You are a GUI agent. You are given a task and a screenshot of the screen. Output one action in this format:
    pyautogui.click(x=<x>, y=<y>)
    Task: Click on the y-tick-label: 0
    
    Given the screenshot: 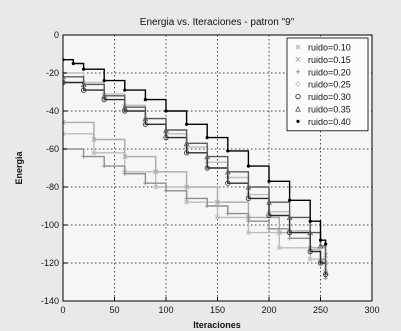 What is the action you would take?
    pyautogui.click(x=56, y=35)
    